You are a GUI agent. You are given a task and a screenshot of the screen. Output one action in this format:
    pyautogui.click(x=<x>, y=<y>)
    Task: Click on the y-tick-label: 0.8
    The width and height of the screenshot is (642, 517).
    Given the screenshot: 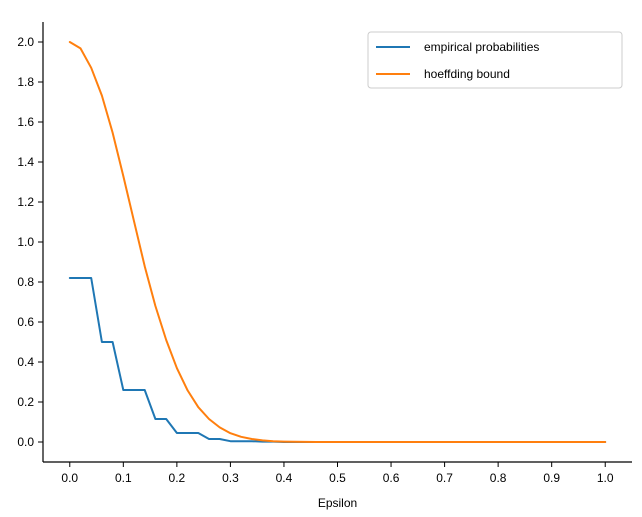 What is the action you would take?
    pyautogui.click(x=25, y=282)
    